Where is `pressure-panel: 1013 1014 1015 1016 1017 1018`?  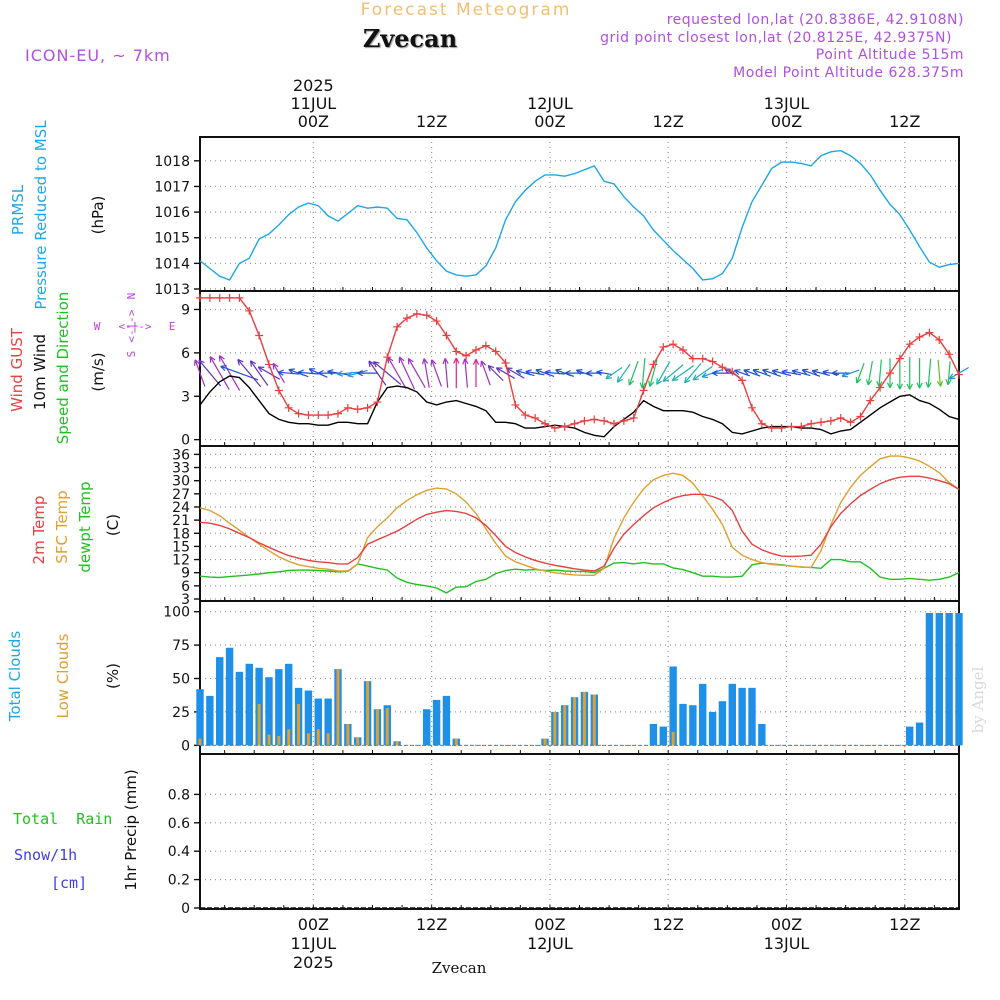 pressure-panel: 1013 1014 1015 1016 1017 1018 is located at coordinates (557, 217).